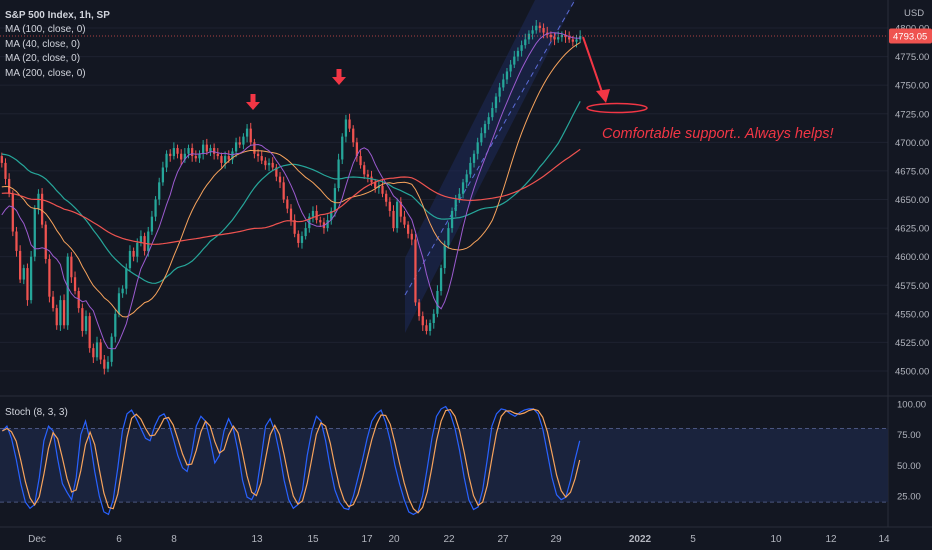  What do you see at coordinates (593, 66) in the screenshot?
I see `annotation-arrow-line` at bounding box center [593, 66].